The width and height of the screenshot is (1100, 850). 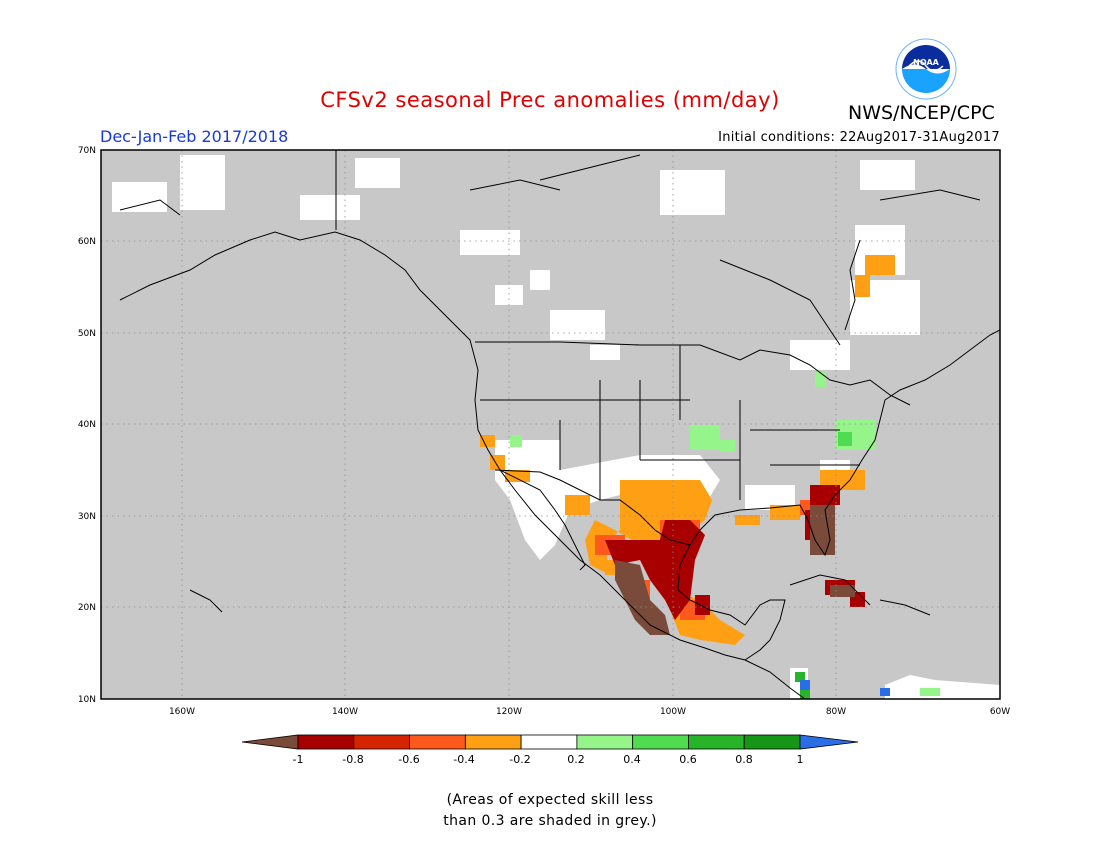 What do you see at coordinates (589, 712) in the screenshot?
I see `longitude-labels: 160W 140W 120W 100W 80W 60W` at bounding box center [589, 712].